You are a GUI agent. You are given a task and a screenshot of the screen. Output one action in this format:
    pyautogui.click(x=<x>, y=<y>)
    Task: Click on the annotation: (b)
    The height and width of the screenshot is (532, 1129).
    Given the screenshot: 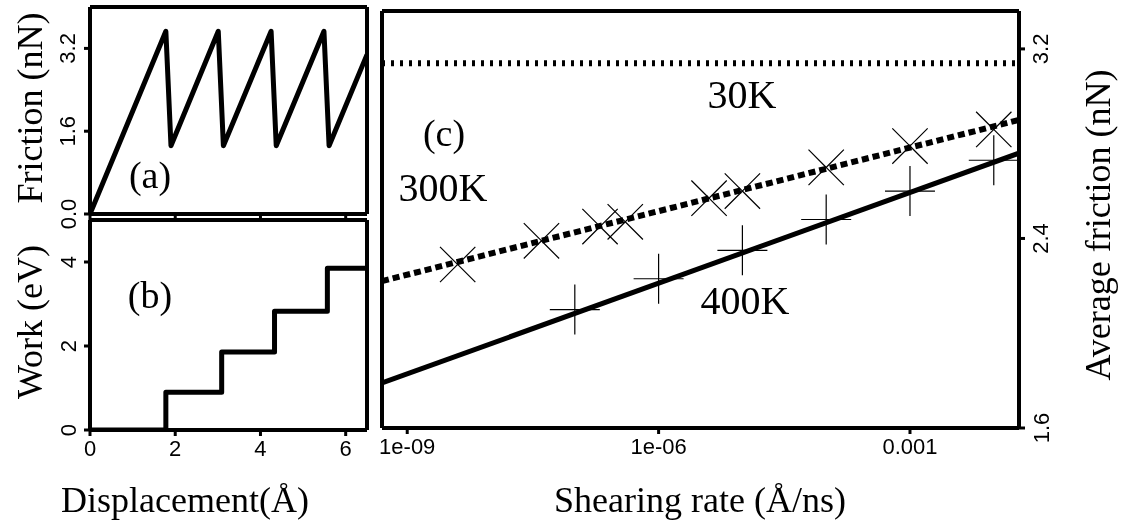 What is the action you would take?
    pyautogui.click(x=150, y=295)
    